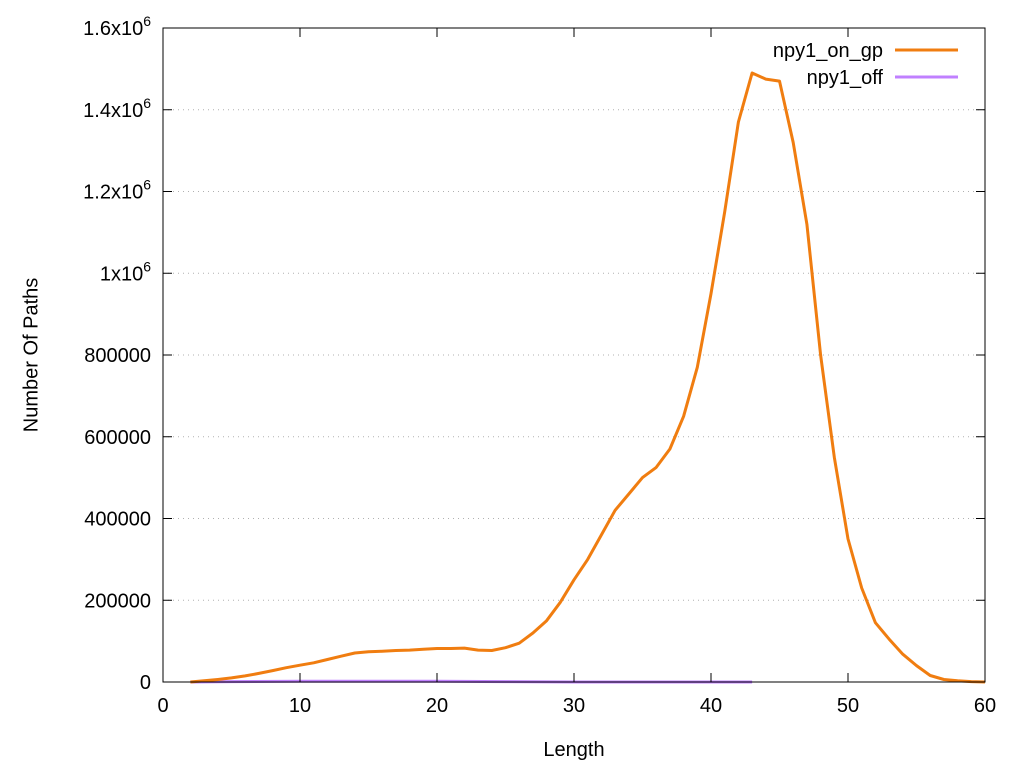 The width and height of the screenshot is (1024, 768). I want to click on x-tick-label: 50, so click(848, 706).